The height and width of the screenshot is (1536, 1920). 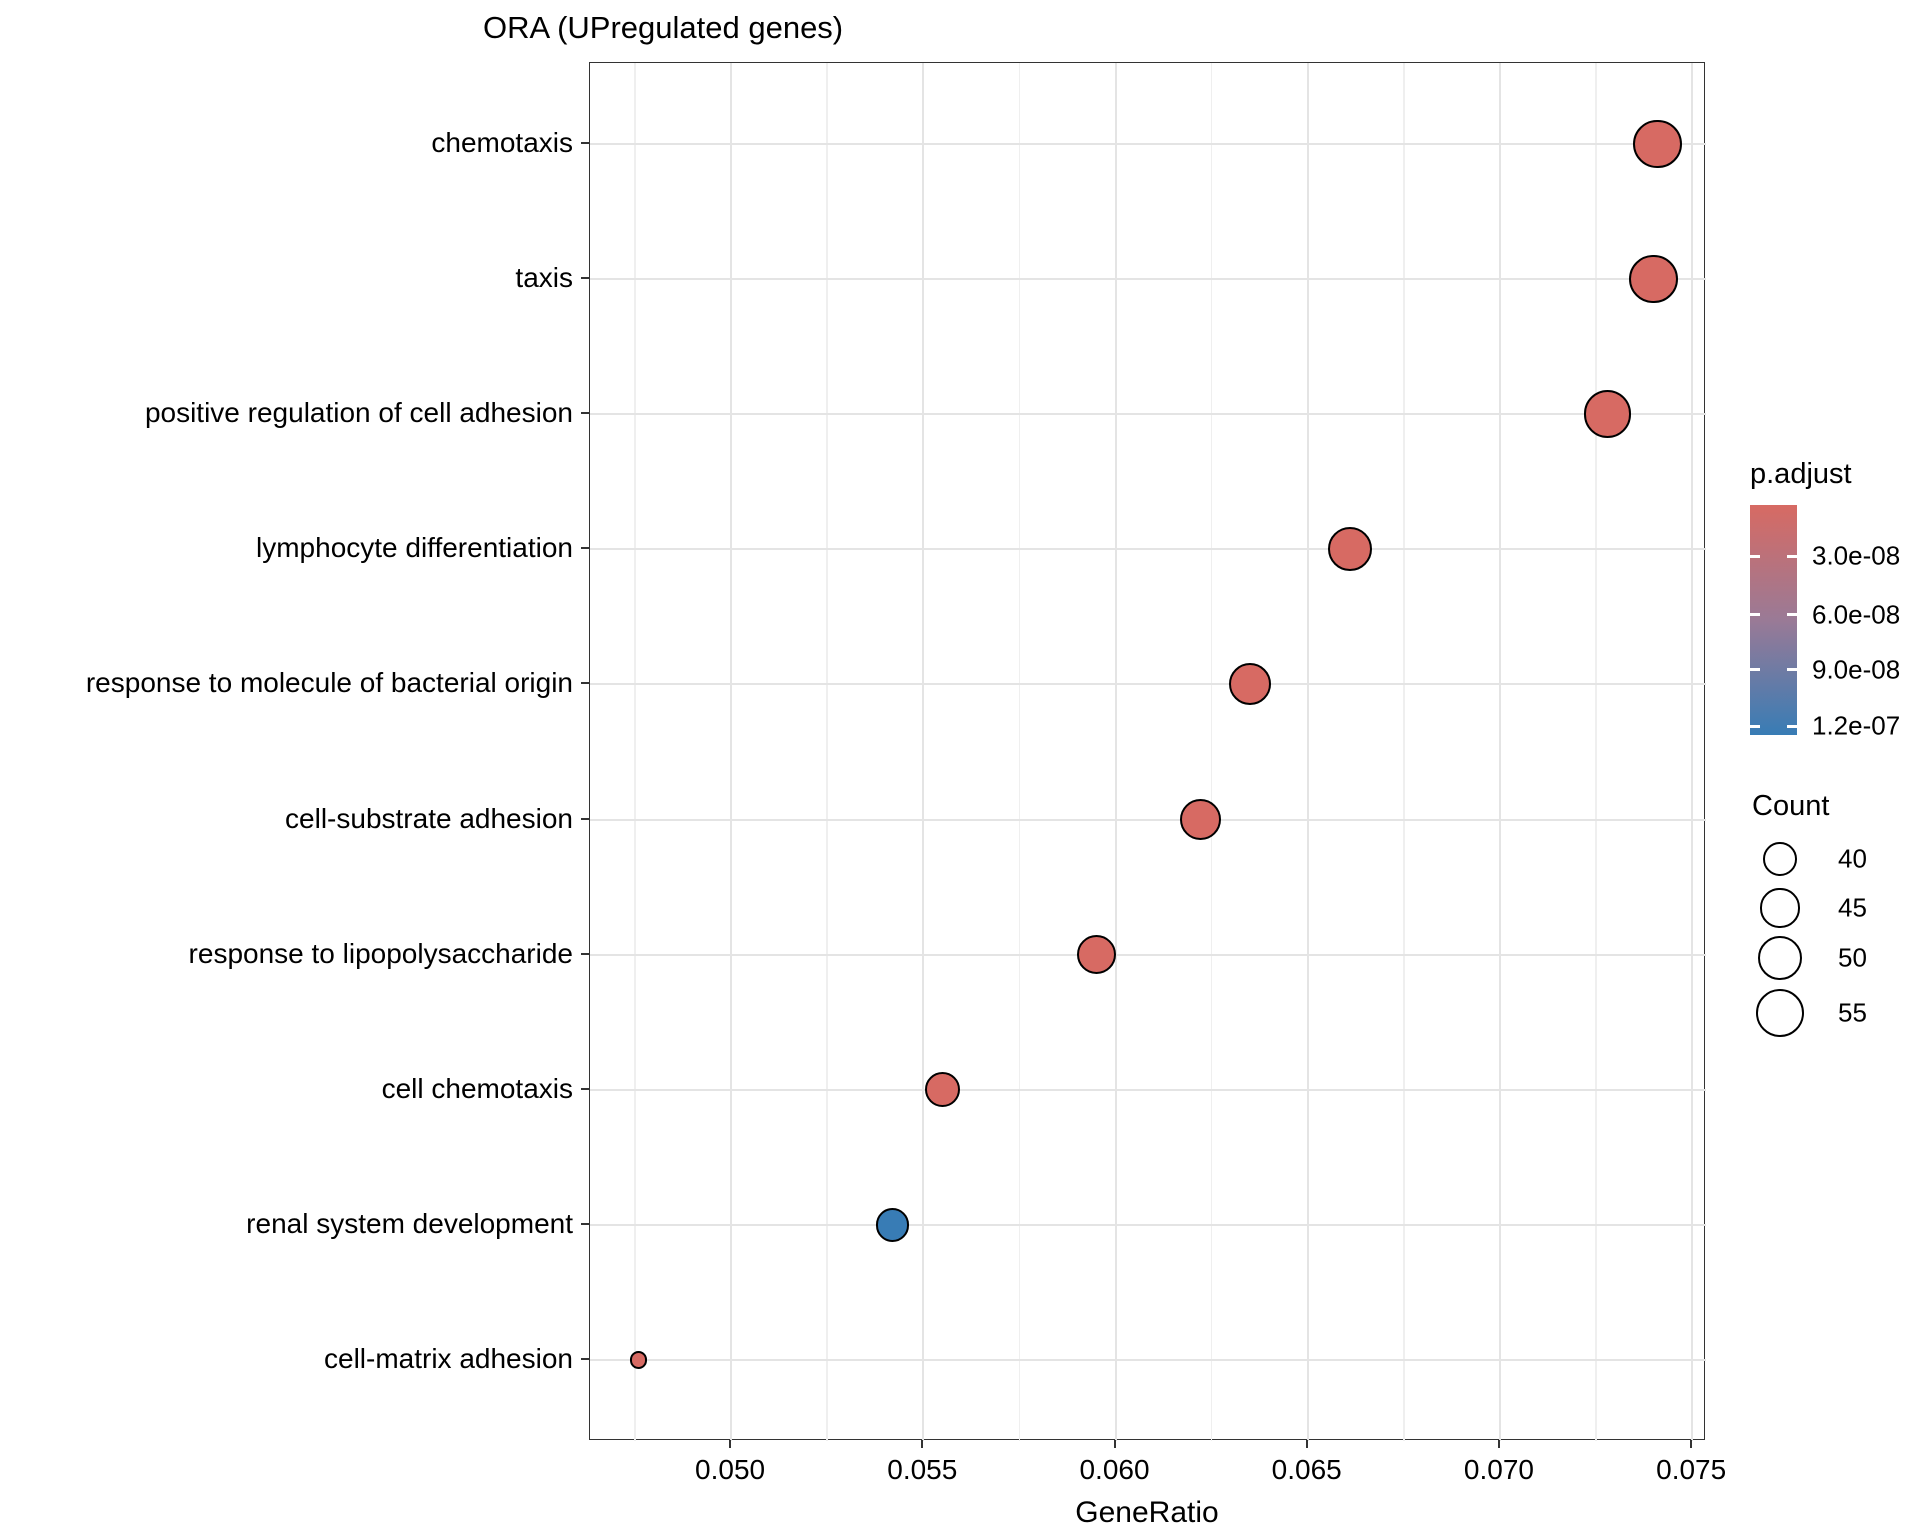 What do you see at coordinates (1114, 1469) in the screenshot?
I see `x-tick-label: 0.060` at bounding box center [1114, 1469].